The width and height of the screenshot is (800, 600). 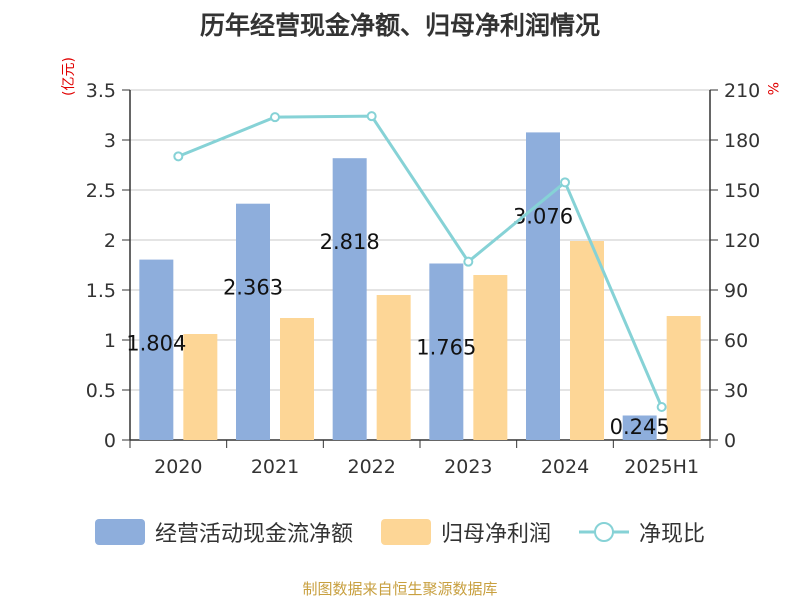 I want to click on legend-item-net-profit: 归母净利润, so click(x=465, y=532).